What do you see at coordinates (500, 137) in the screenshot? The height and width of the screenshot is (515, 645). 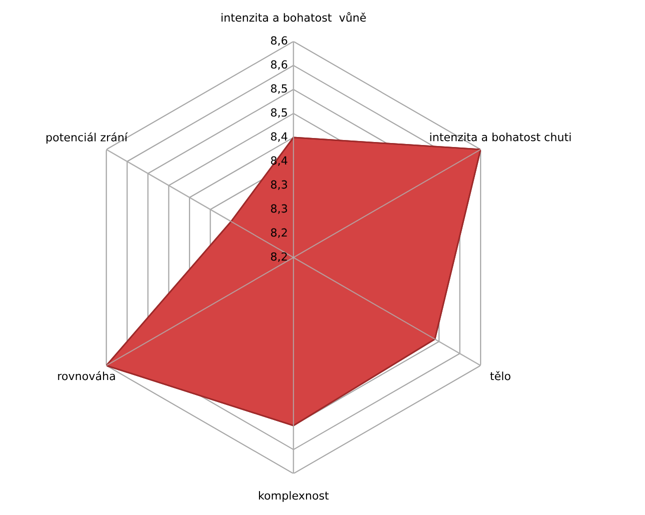 I see `spoke-label: intenzita a bohatost chuti` at bounding box center [500, 137].